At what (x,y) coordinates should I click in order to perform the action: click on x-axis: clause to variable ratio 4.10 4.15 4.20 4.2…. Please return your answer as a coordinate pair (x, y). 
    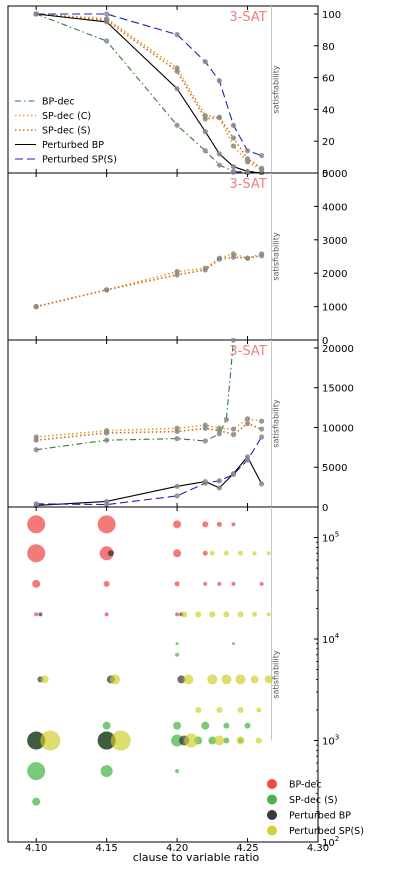
    Looking at the image, I should click on (177, 853).